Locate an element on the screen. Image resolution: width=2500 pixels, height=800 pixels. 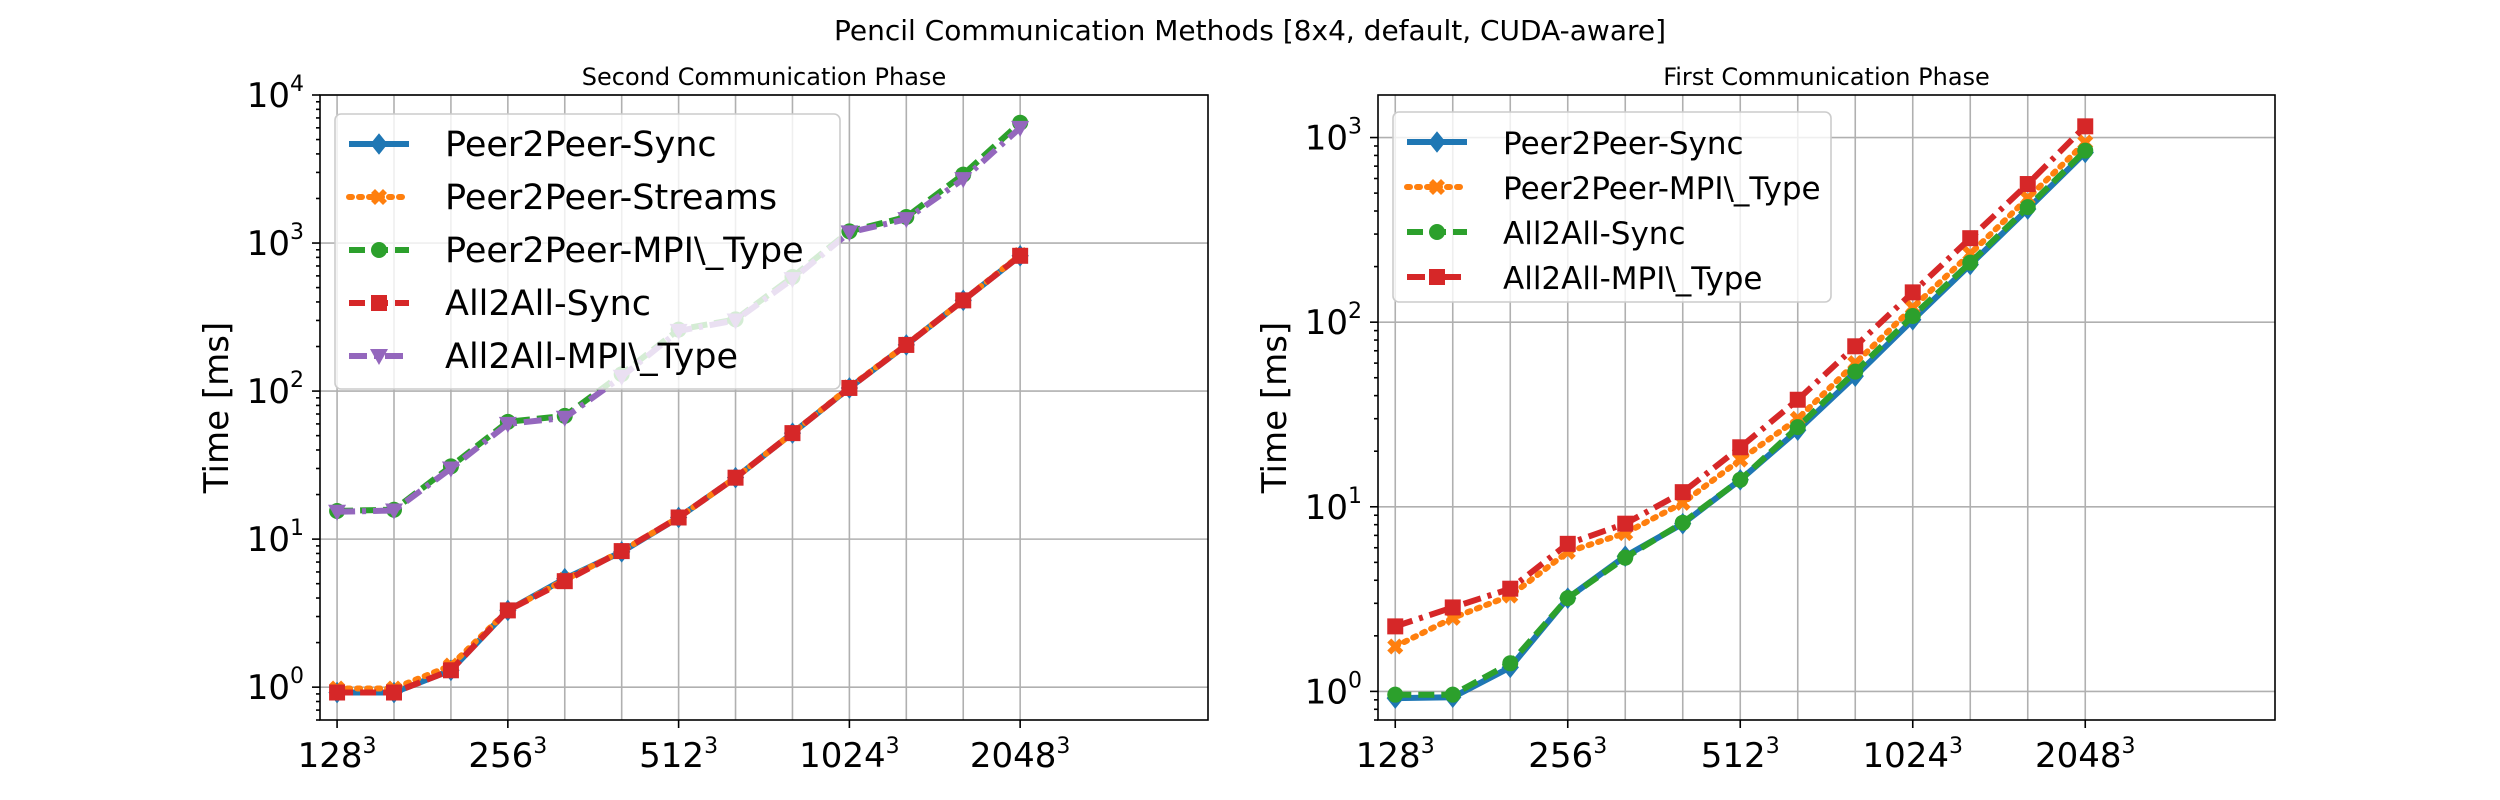
legend-label: Peer2Peer-MPI\_Type is located at coordinates (1662, 189).